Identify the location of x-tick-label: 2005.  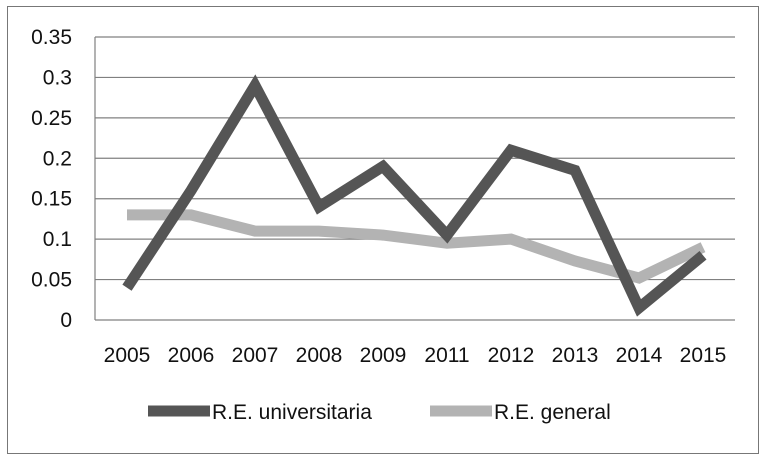
(127, 355).